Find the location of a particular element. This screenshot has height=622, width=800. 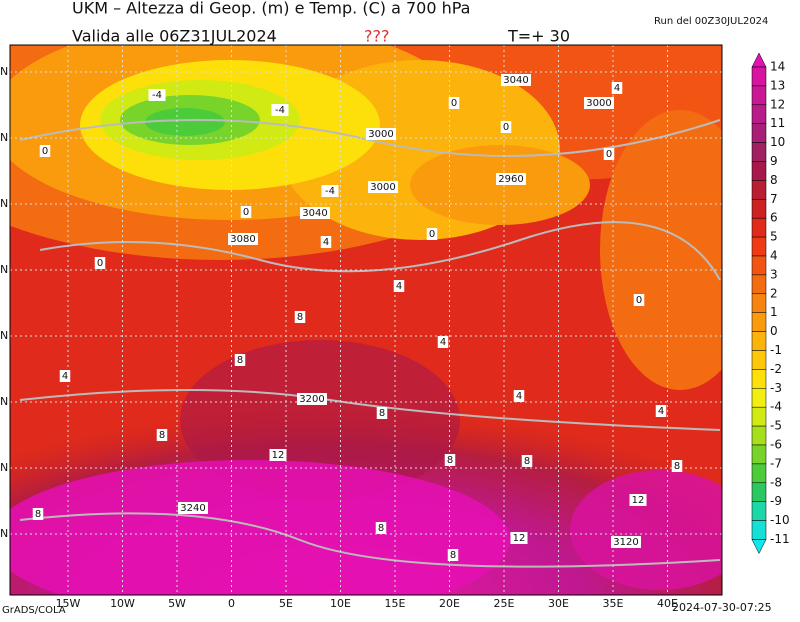

contour-label: 3200 is located at coordinates (311, 399).